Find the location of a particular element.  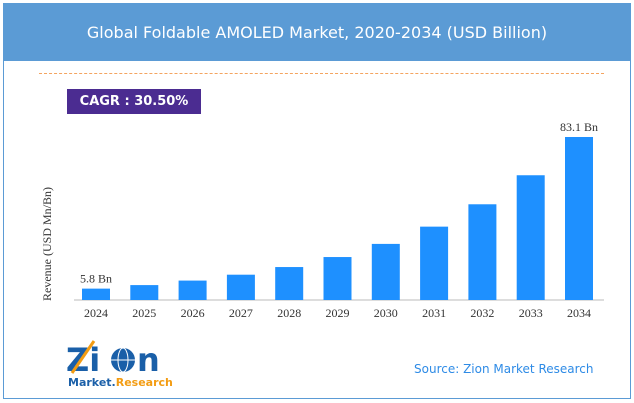

x-tick-label: 2032 is located at coordinates (482, 313).